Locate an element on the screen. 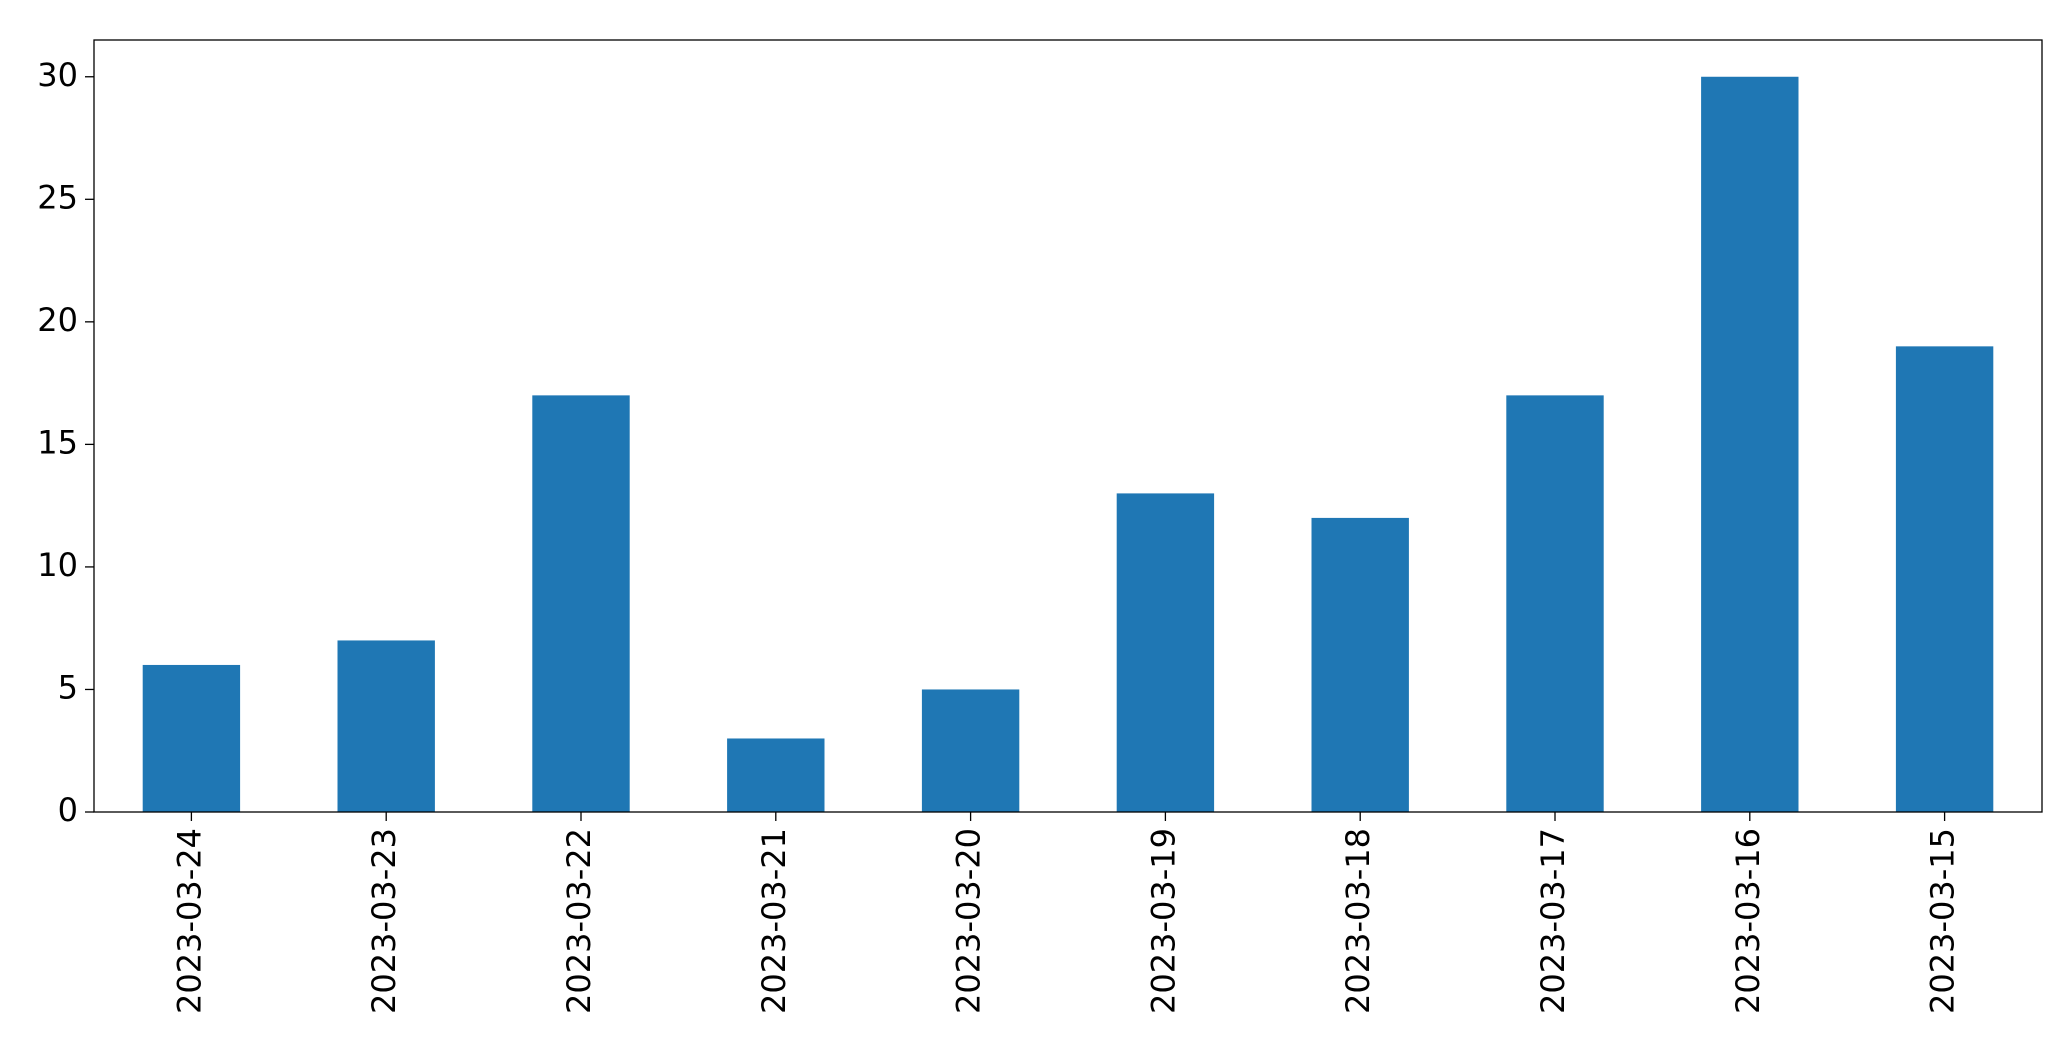 This screenshot has height=1061, width=2071. x-tick-label: 2023-03-24 is located at coordinates (189, 921).